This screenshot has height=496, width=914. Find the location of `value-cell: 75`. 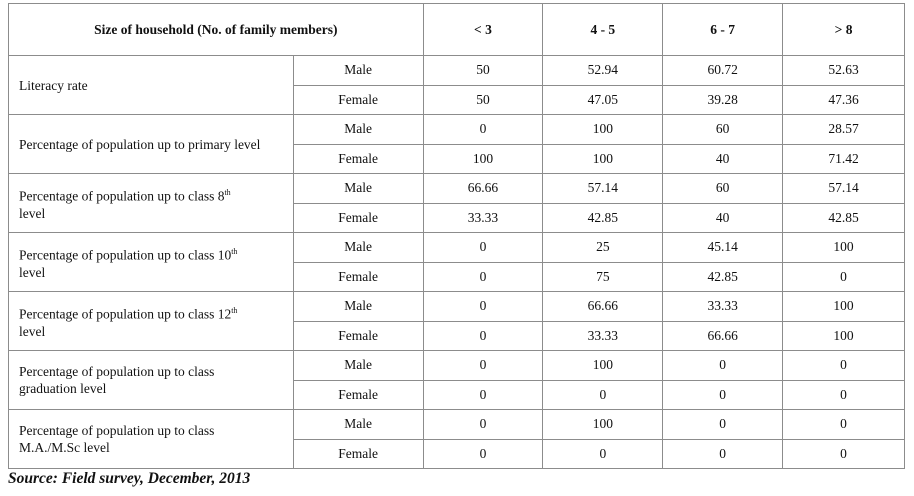

value-cell: 75 is located at coordinates (603, 276).